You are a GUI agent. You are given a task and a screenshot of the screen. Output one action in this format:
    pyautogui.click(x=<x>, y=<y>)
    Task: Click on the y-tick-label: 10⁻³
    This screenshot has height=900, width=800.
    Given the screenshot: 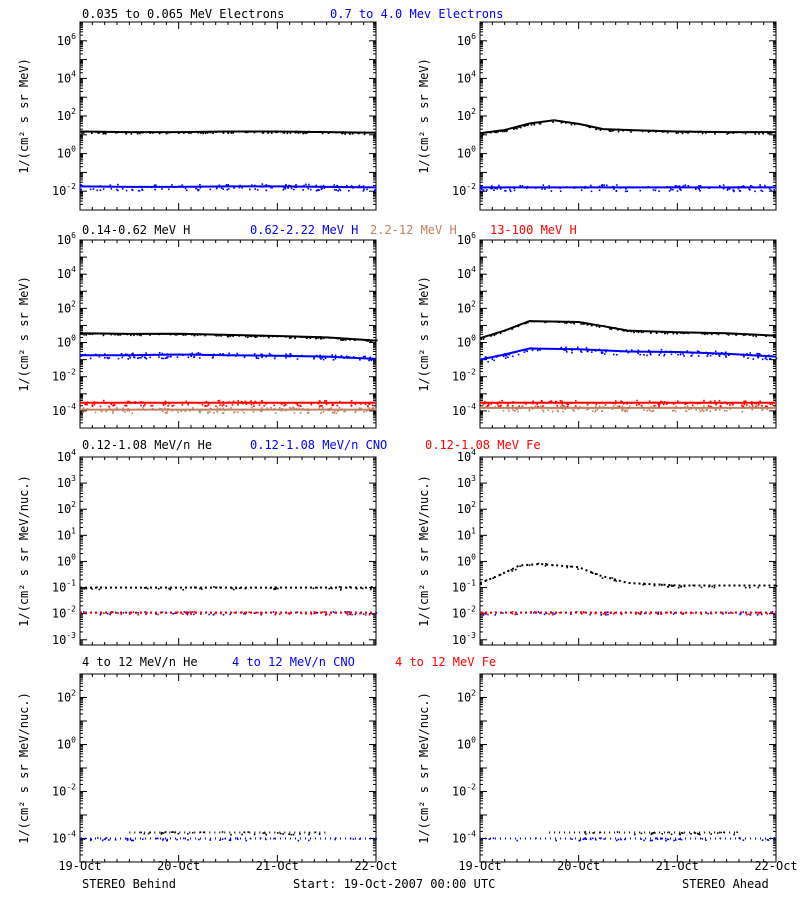 What is the action you would take?
    pyautogui.click(x=464, y=639)
    